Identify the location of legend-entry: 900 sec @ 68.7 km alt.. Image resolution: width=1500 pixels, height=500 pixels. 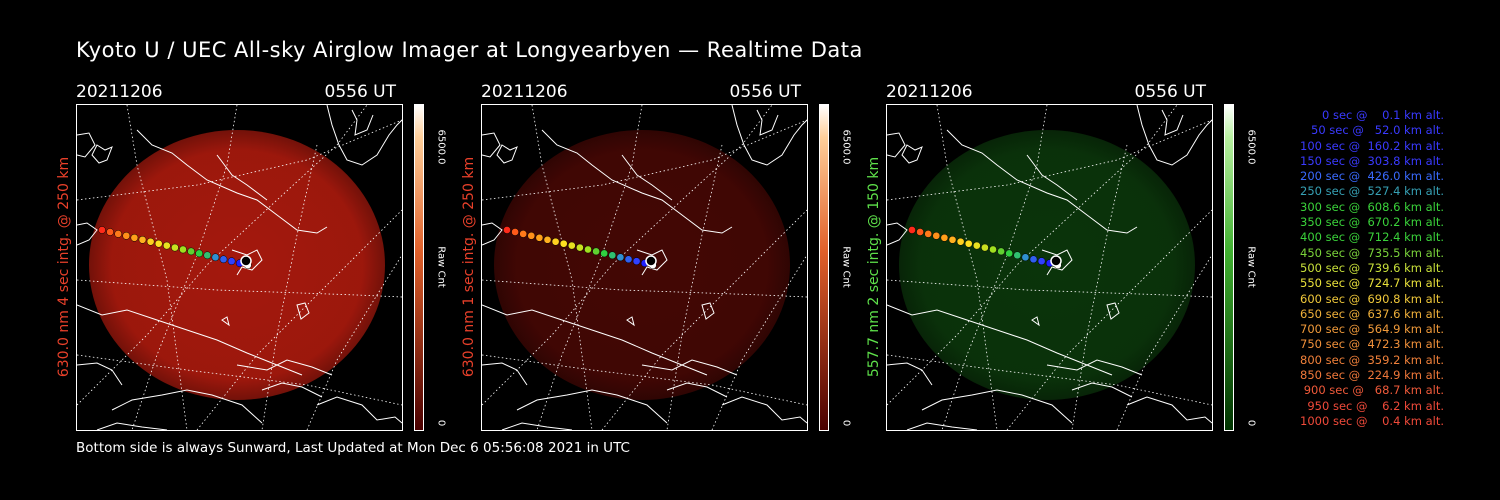
(1373, 390).